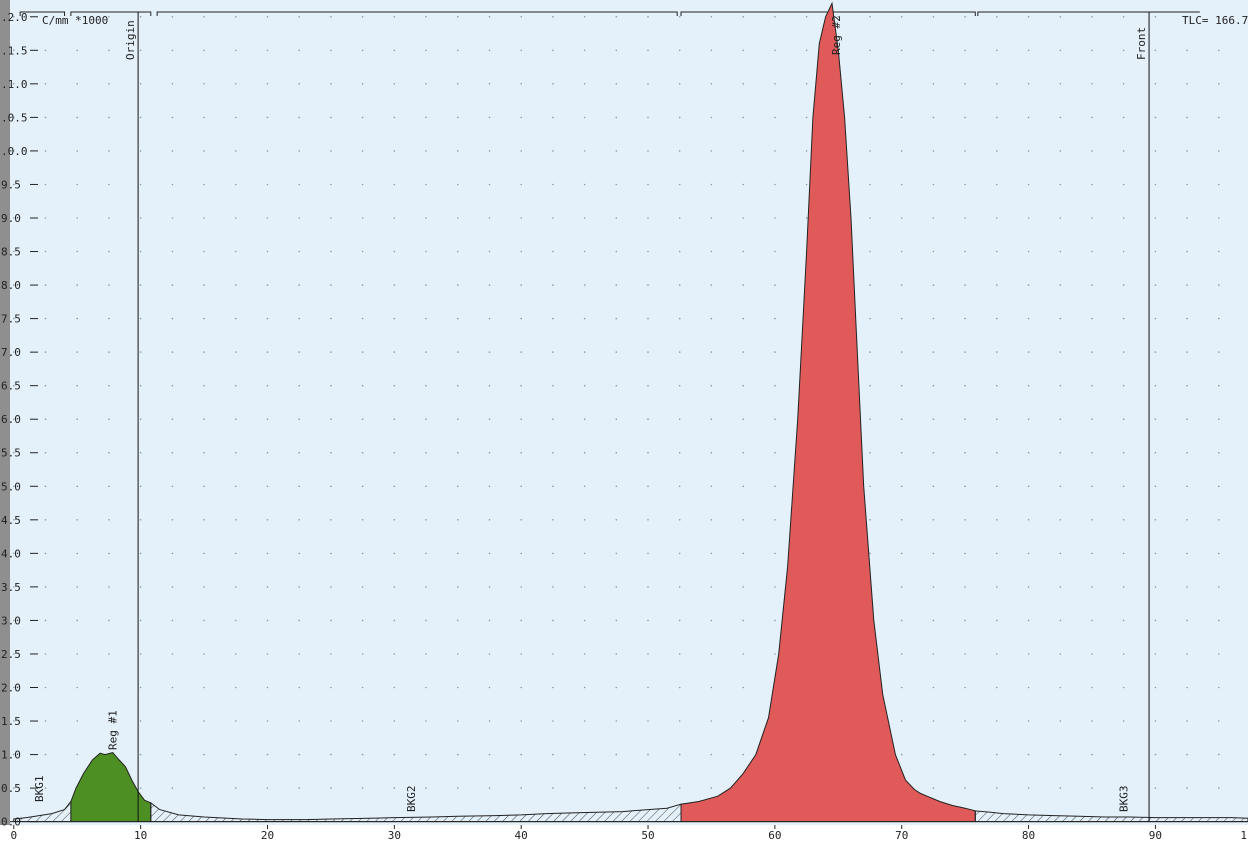  Describe the element at coordinates (1141, 43) in the screenshot. I see `marker-label: Front` at that location.